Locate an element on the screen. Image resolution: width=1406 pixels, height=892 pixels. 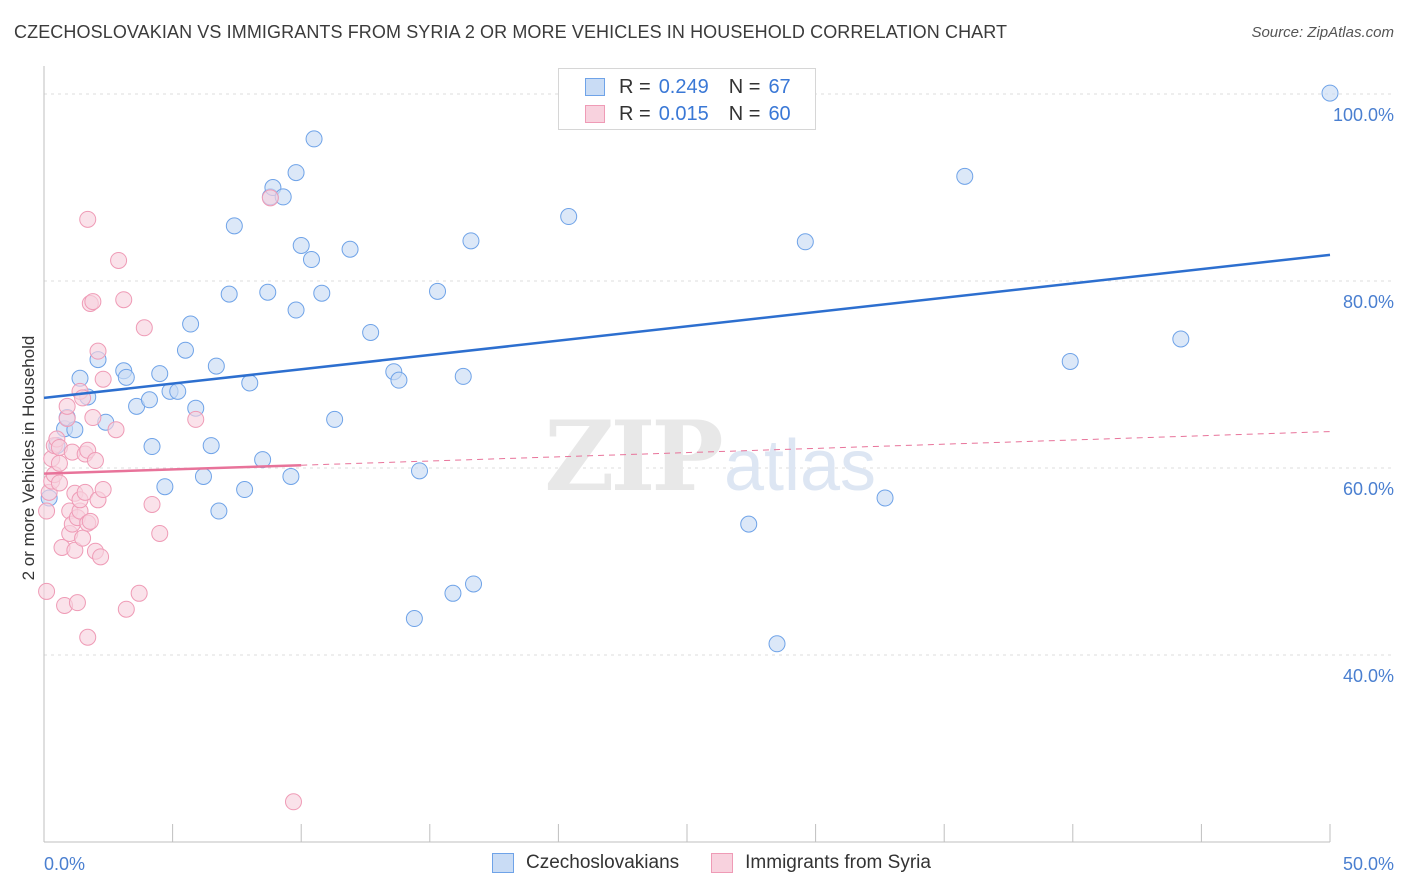
stats-legend: R = 0.249 N = 67 R = 0.015 N = 60 is located at coordinates (687, 99).